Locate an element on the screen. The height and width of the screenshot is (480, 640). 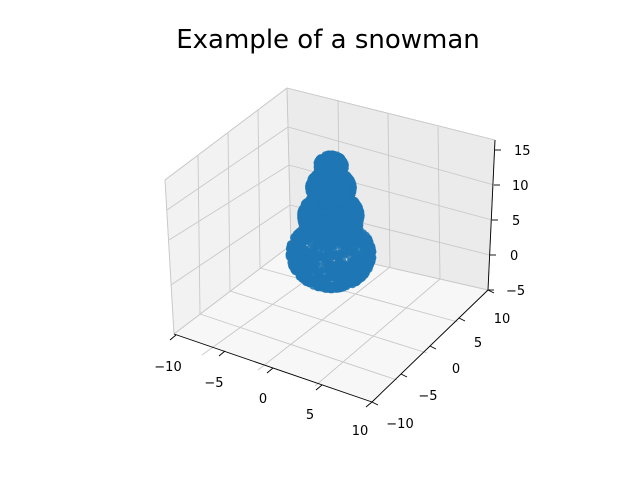
x-tick-label: −10 is located at coordinates (167, 367).